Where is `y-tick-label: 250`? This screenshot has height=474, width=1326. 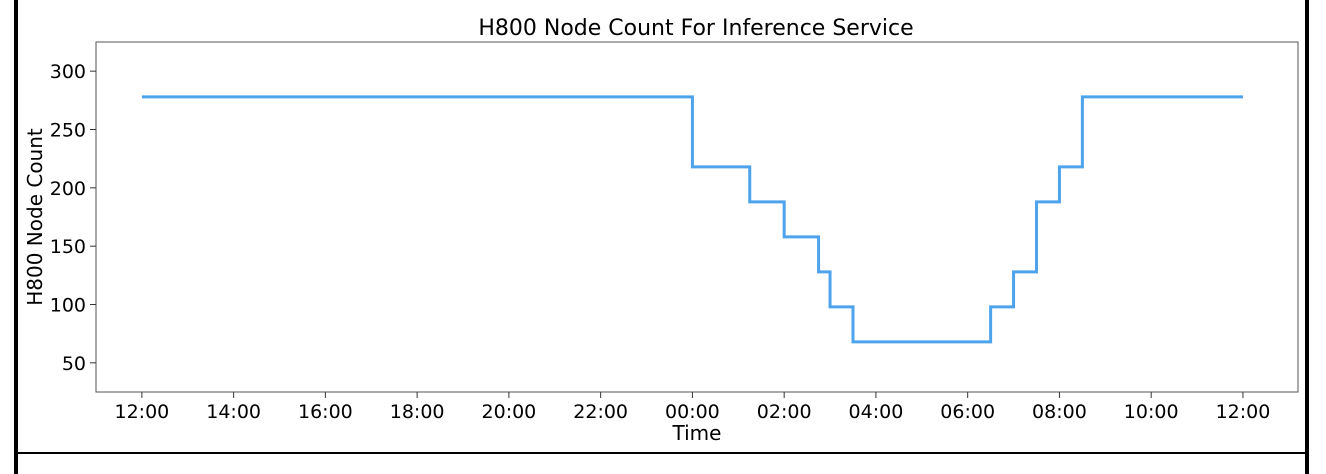
y-tick-label: 250 is located at coordinates (68, 131).